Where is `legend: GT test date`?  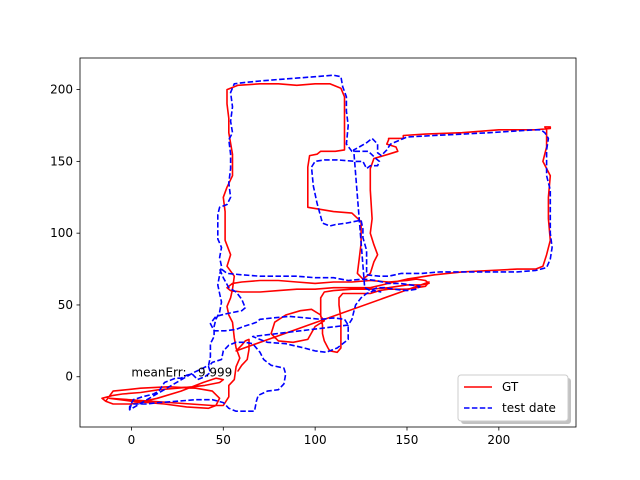 legend: GT test date is located at coordinates (514, 399).